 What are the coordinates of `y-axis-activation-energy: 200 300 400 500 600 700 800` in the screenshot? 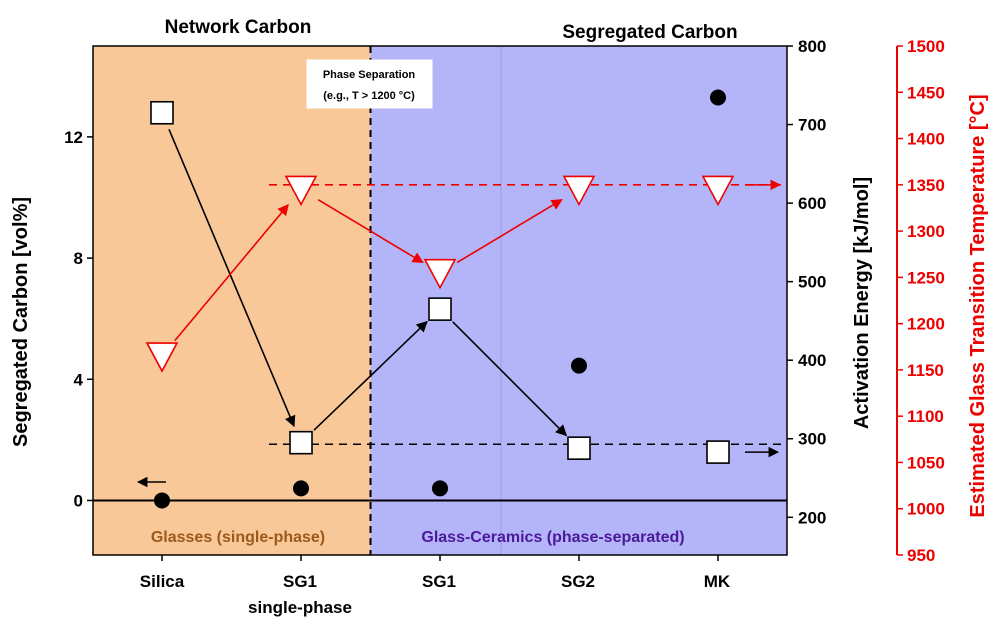 It's located at (806, 282).